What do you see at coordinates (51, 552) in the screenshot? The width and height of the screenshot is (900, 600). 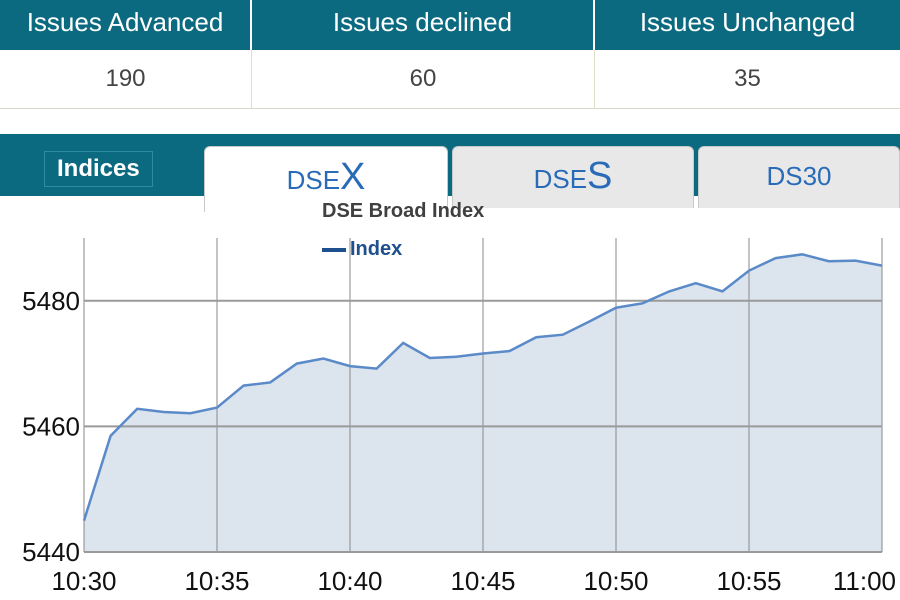 I see `y-tick-label: 5440` at bounding box center [51, 552].